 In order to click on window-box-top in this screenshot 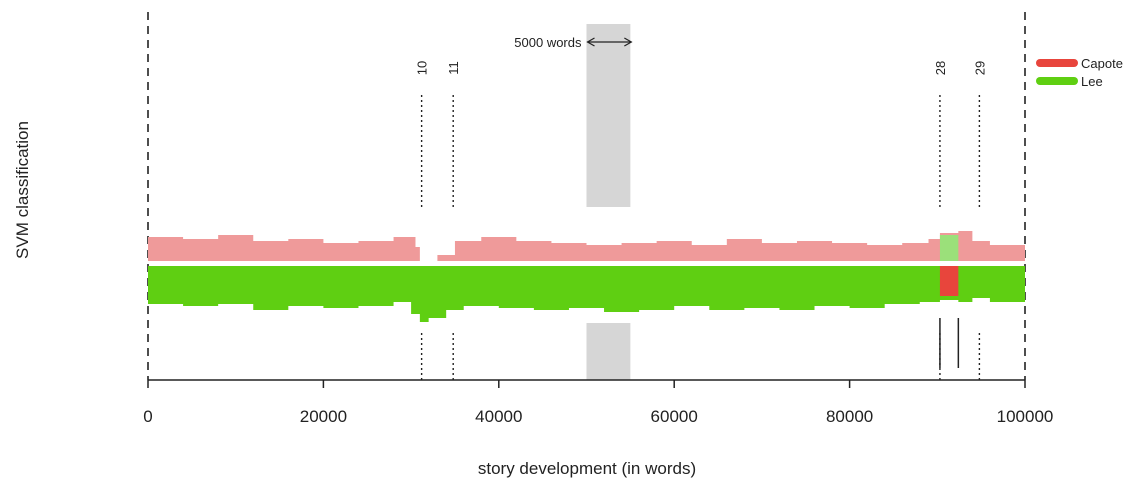, I will do `click(608, 115)`.